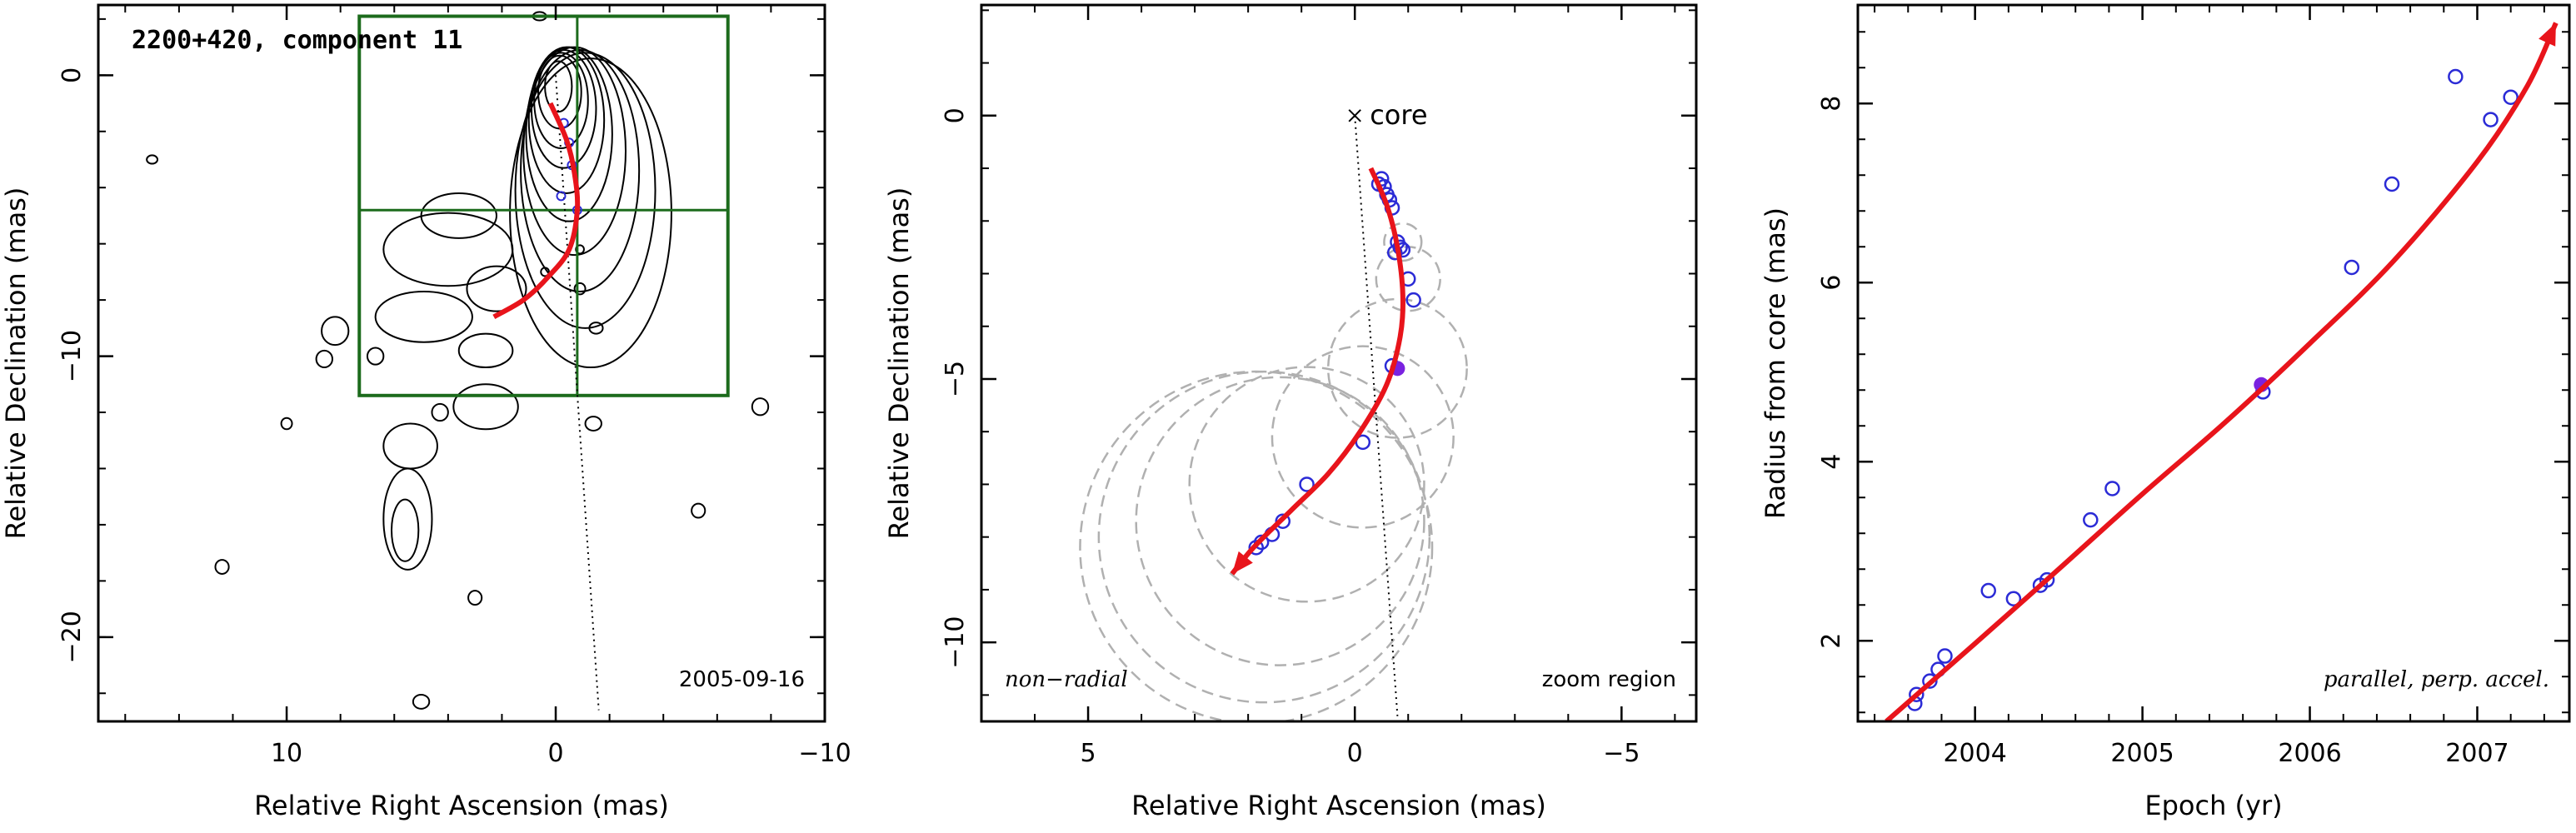 The width and height of the screenshot is (2576, 833). What do you see at coordinates (2309, 753) in the screenshot?
I see `x-tick-label: 2006` at bounding box center [2309, 753].